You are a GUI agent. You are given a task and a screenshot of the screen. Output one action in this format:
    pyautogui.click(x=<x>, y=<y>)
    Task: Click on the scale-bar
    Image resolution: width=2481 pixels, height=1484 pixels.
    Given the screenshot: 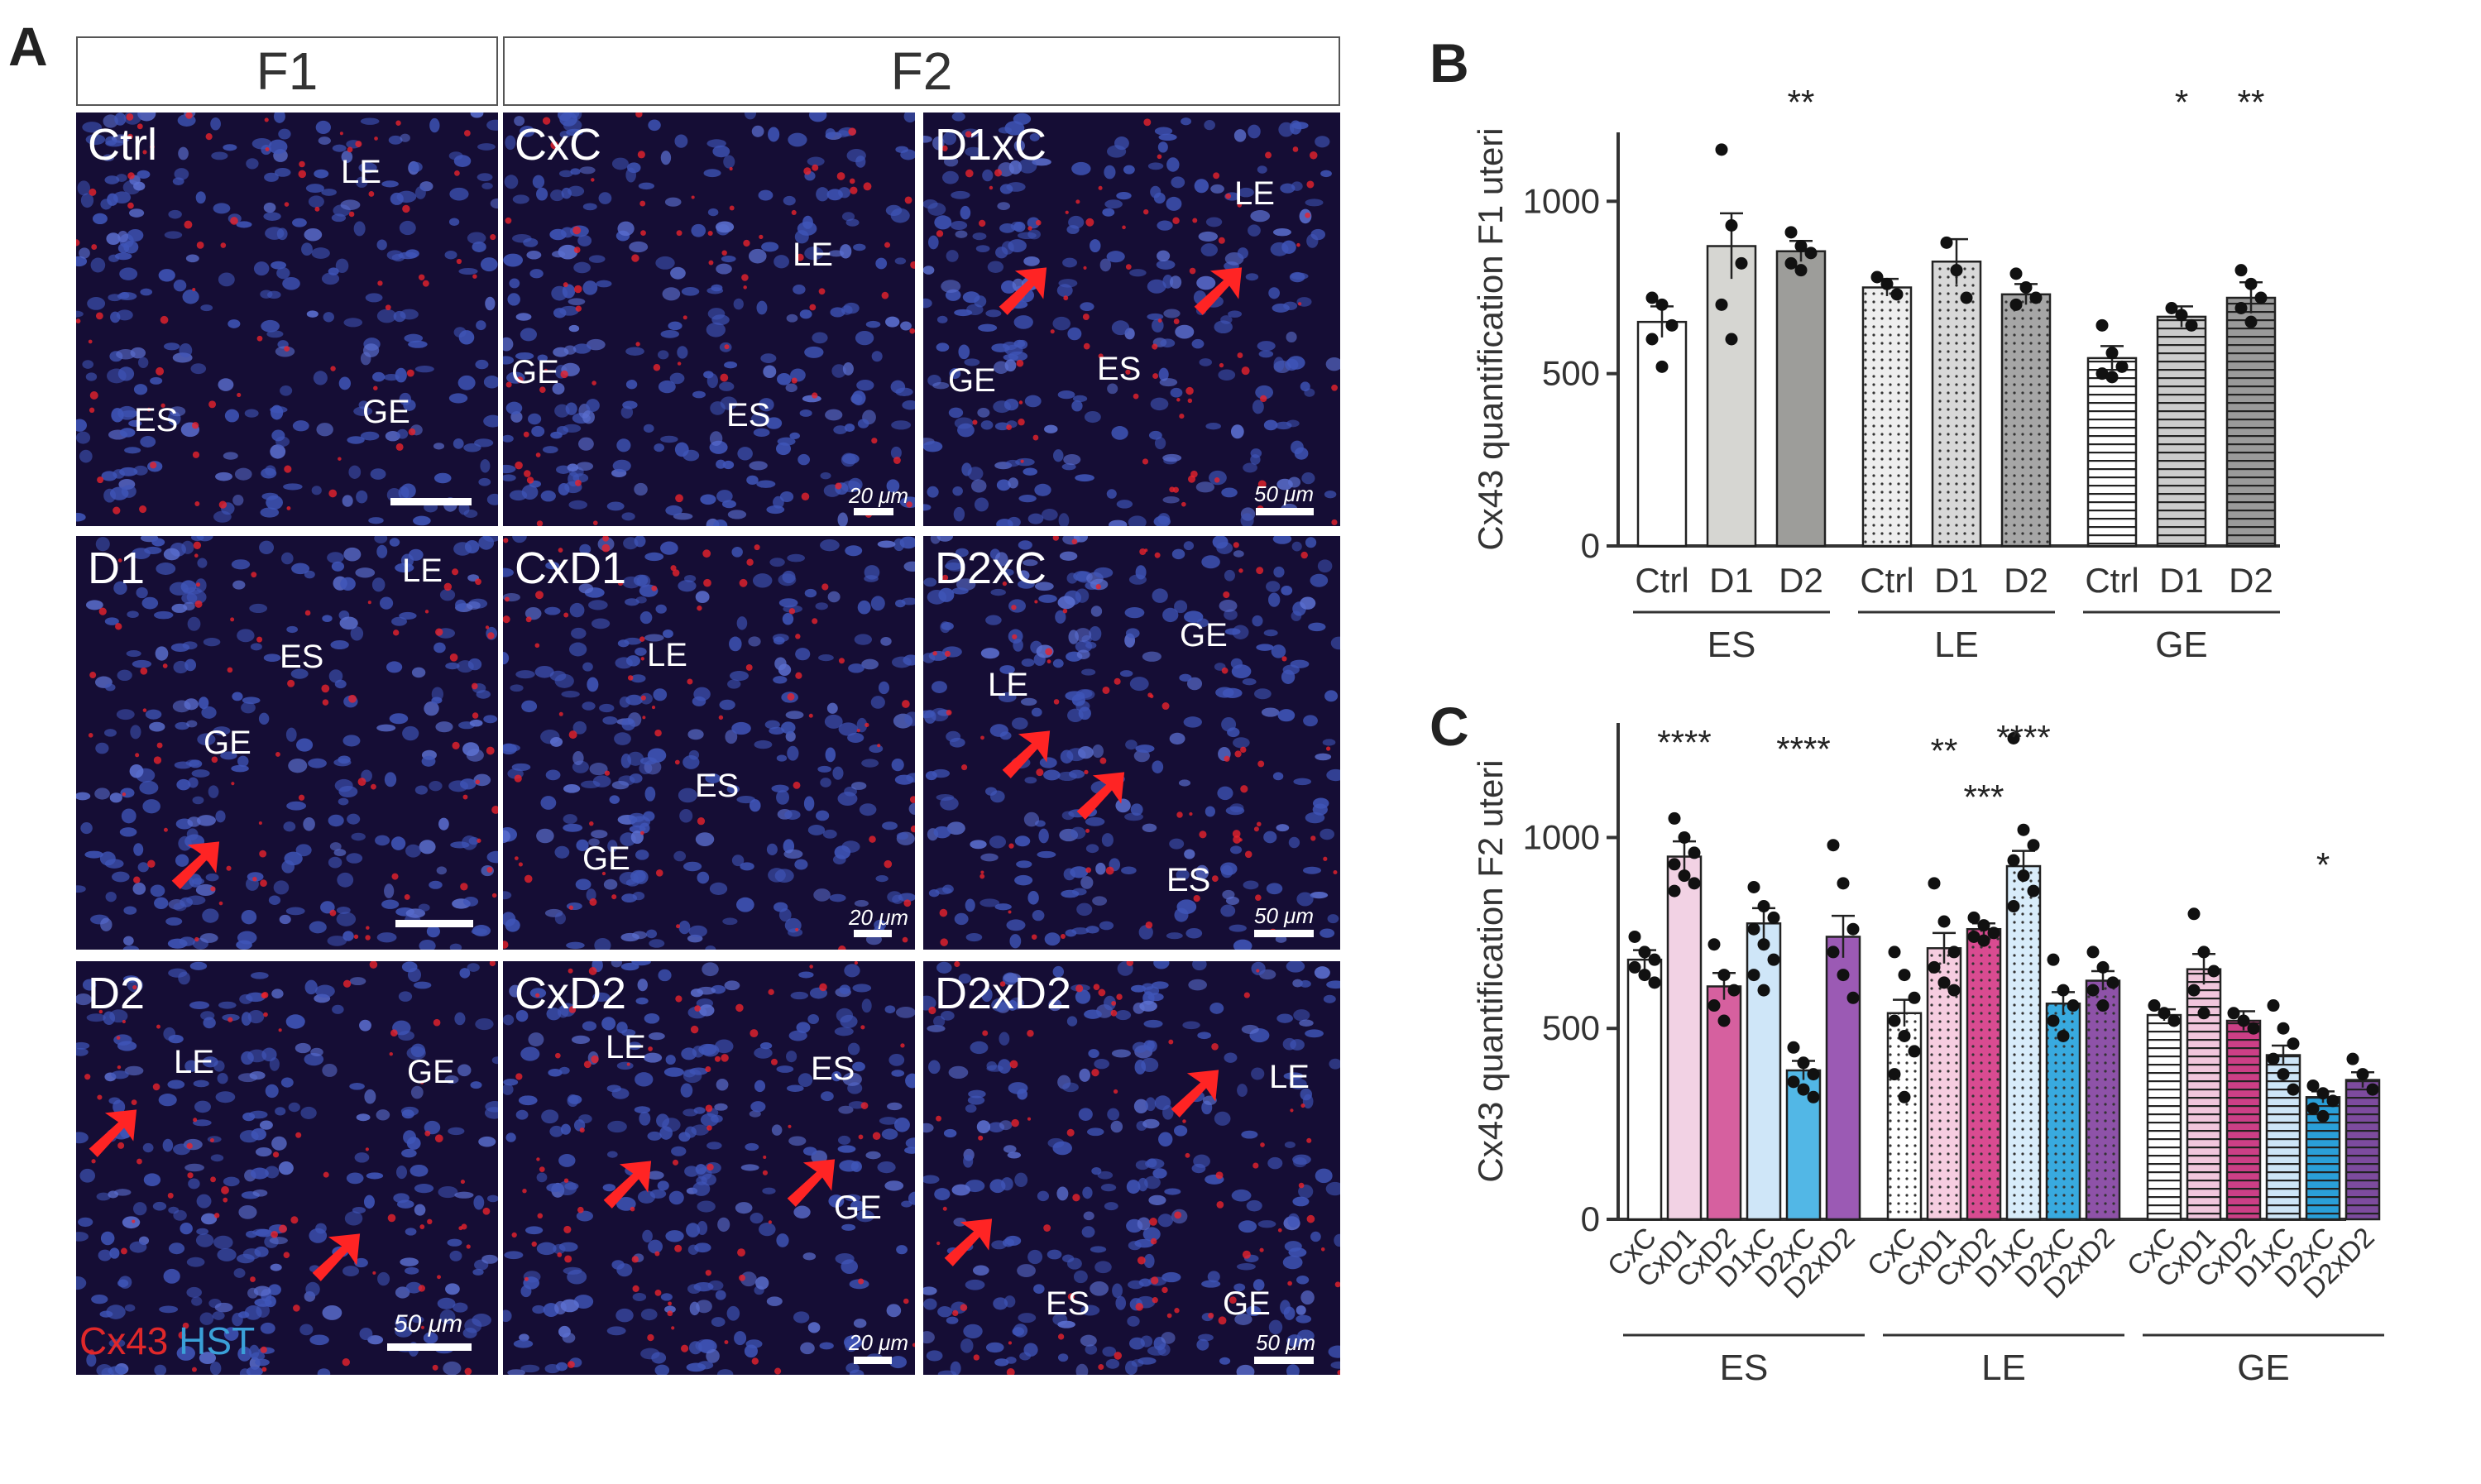 What is the action you would take?
    pyautogui.click(x=874, y=511)
    